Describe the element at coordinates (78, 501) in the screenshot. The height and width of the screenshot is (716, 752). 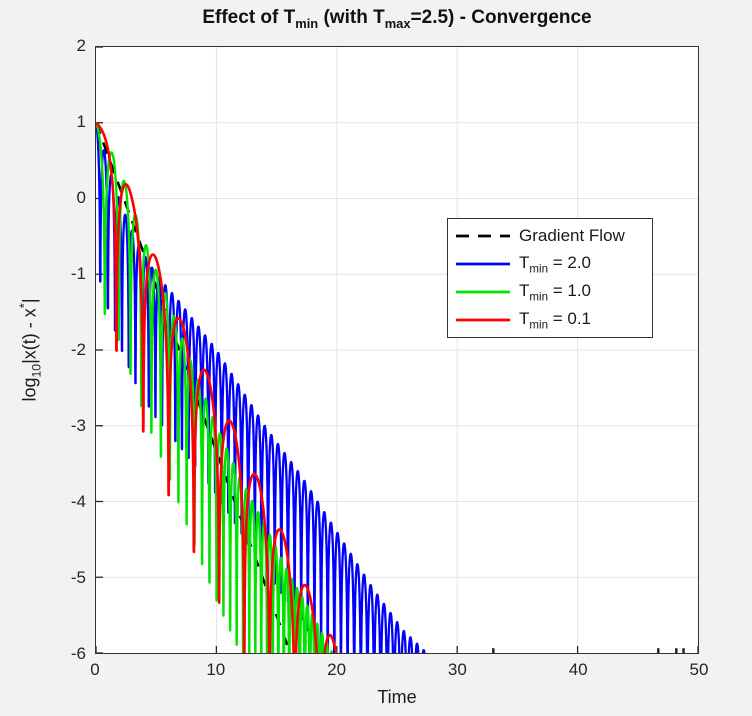
I see `y-tick-label: -4` at that location.